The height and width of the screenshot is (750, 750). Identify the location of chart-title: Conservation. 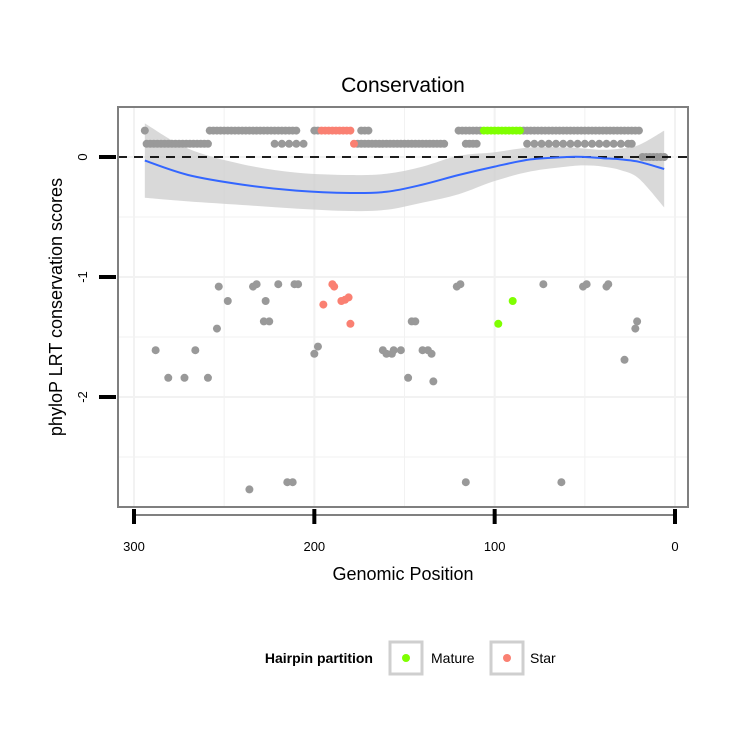
(403, 85).